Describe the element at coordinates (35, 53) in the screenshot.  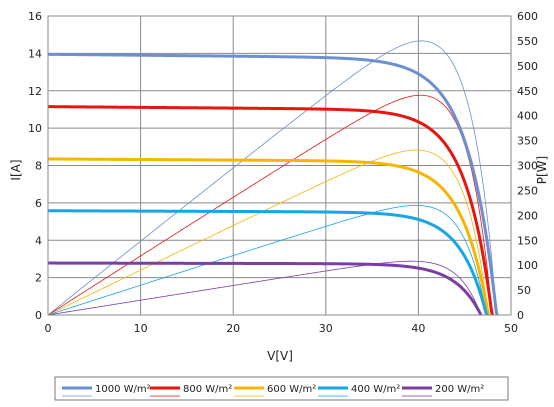
I see `y-left-tick-label: 14` at that location.